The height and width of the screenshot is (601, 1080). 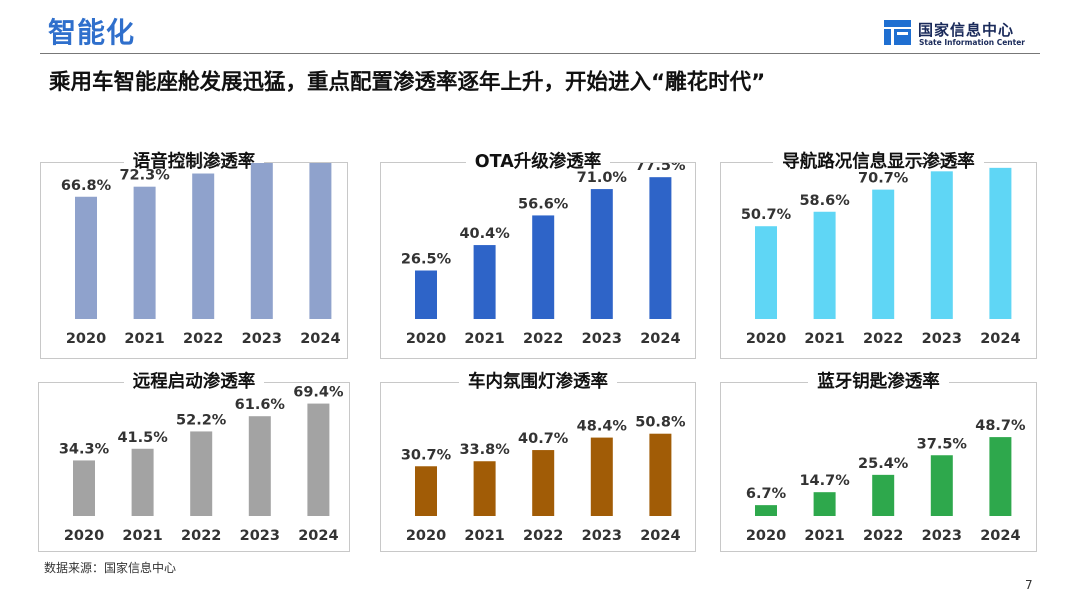 I want to click on data-label-2023: 48.4%, so click(x=602, y=427).